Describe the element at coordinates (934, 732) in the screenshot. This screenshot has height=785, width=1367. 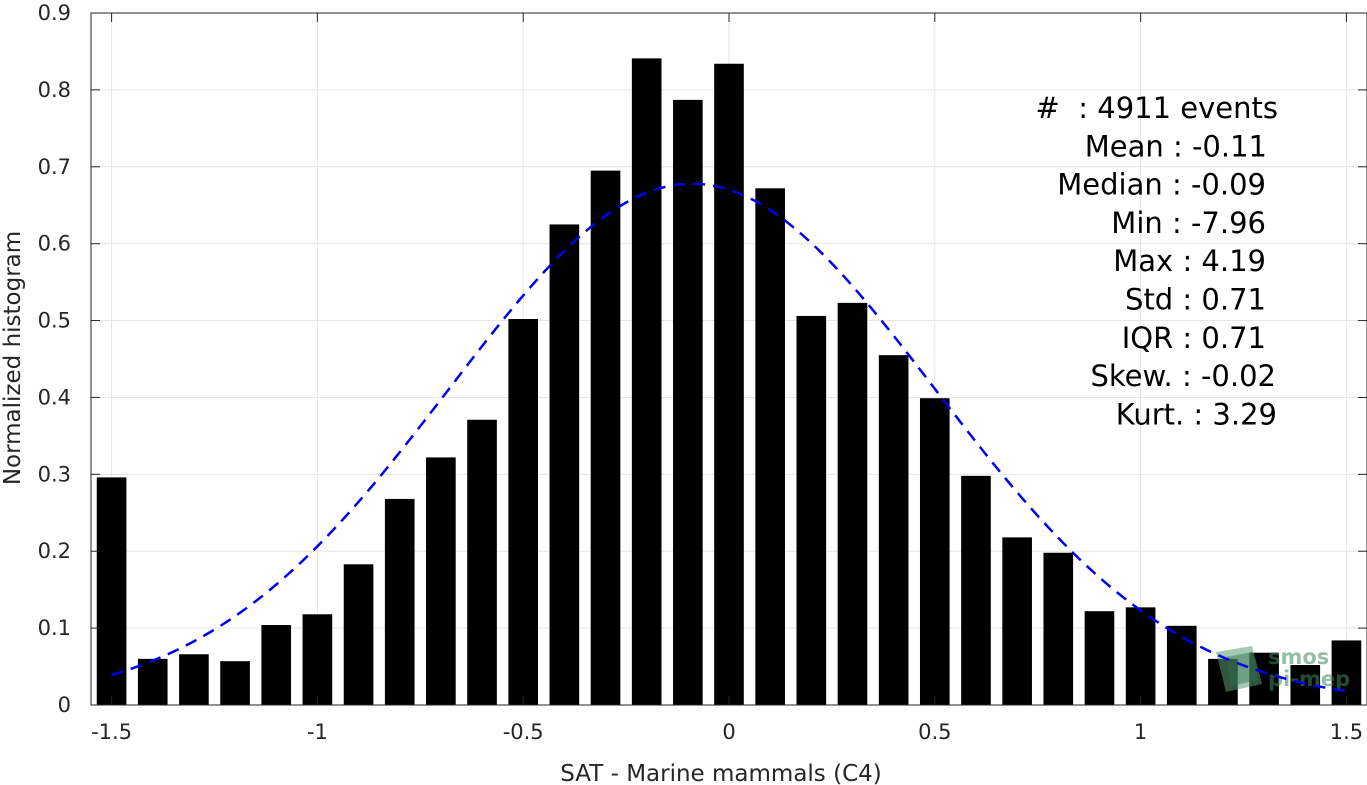
I see `x-tick-label: 0.5` at that location.